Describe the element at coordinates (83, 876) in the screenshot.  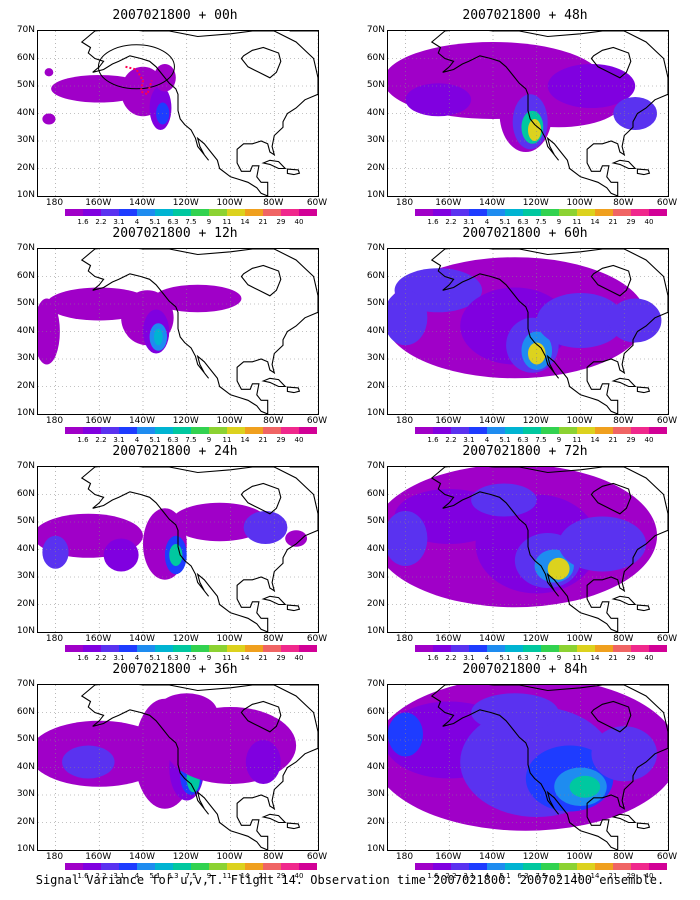
I see `colorbar-level: 1.6` at that location.